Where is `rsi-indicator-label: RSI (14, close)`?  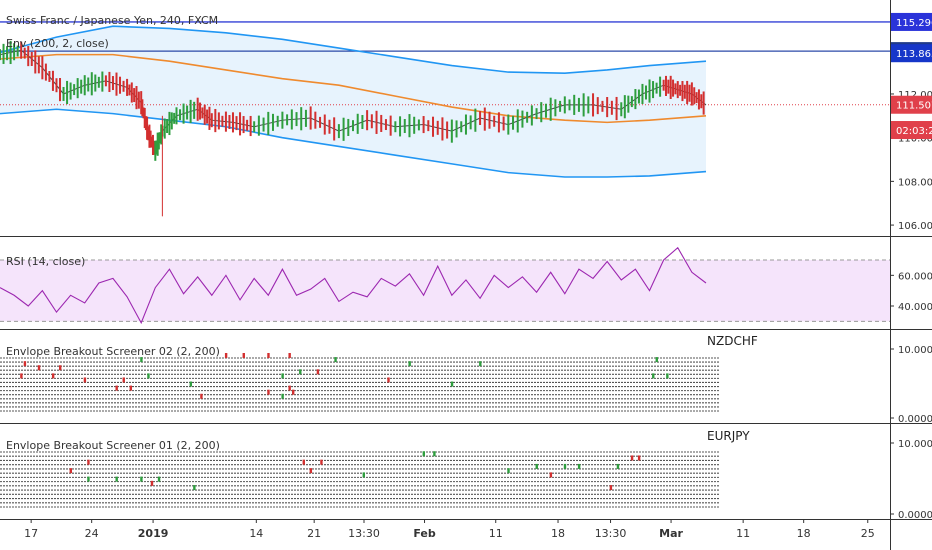 rsi-indicator-label: RSI (14, close) is located at coordinates (45, 261).